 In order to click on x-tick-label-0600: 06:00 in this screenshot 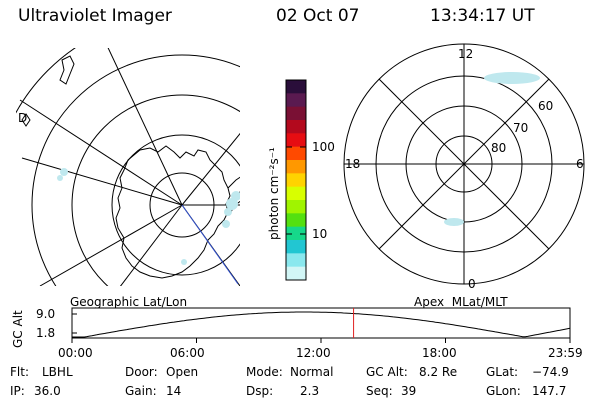, I will do `click(187, 353)`.